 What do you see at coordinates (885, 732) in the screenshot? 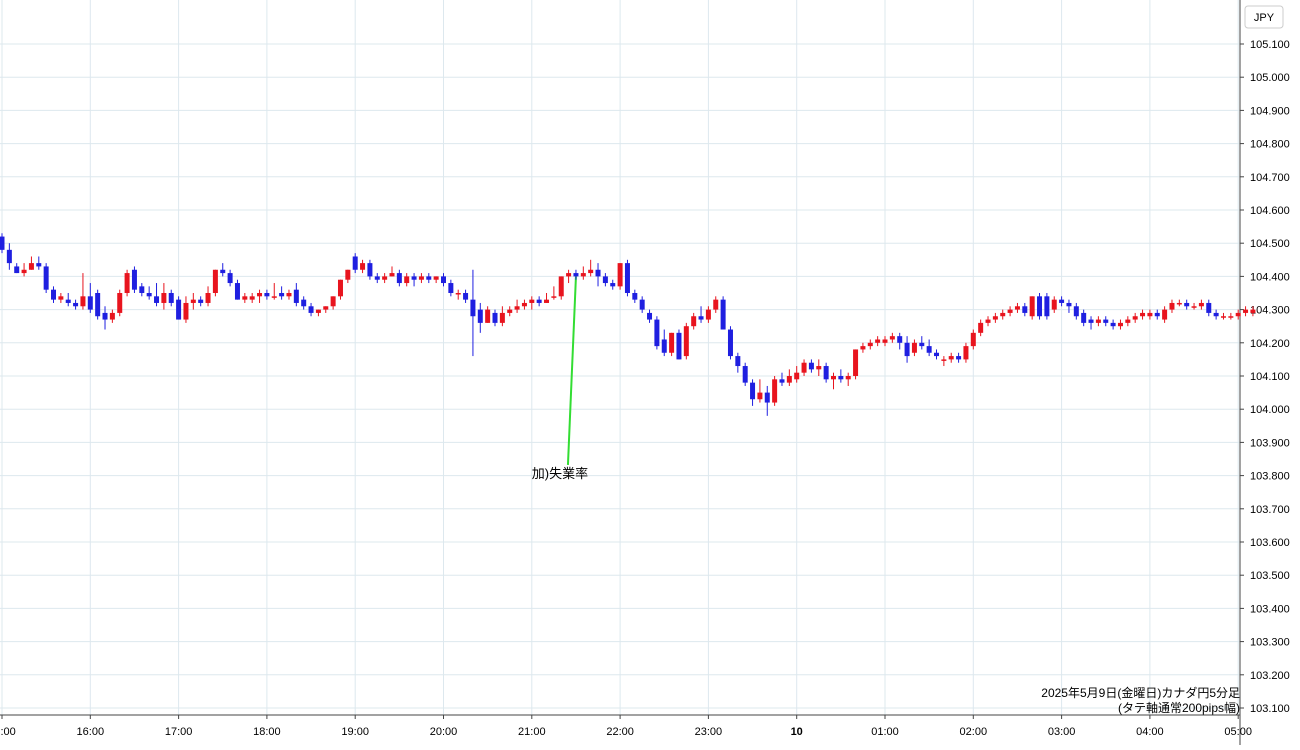
I see `x-tick-label: 01:00` at bounding box center [885, 732].